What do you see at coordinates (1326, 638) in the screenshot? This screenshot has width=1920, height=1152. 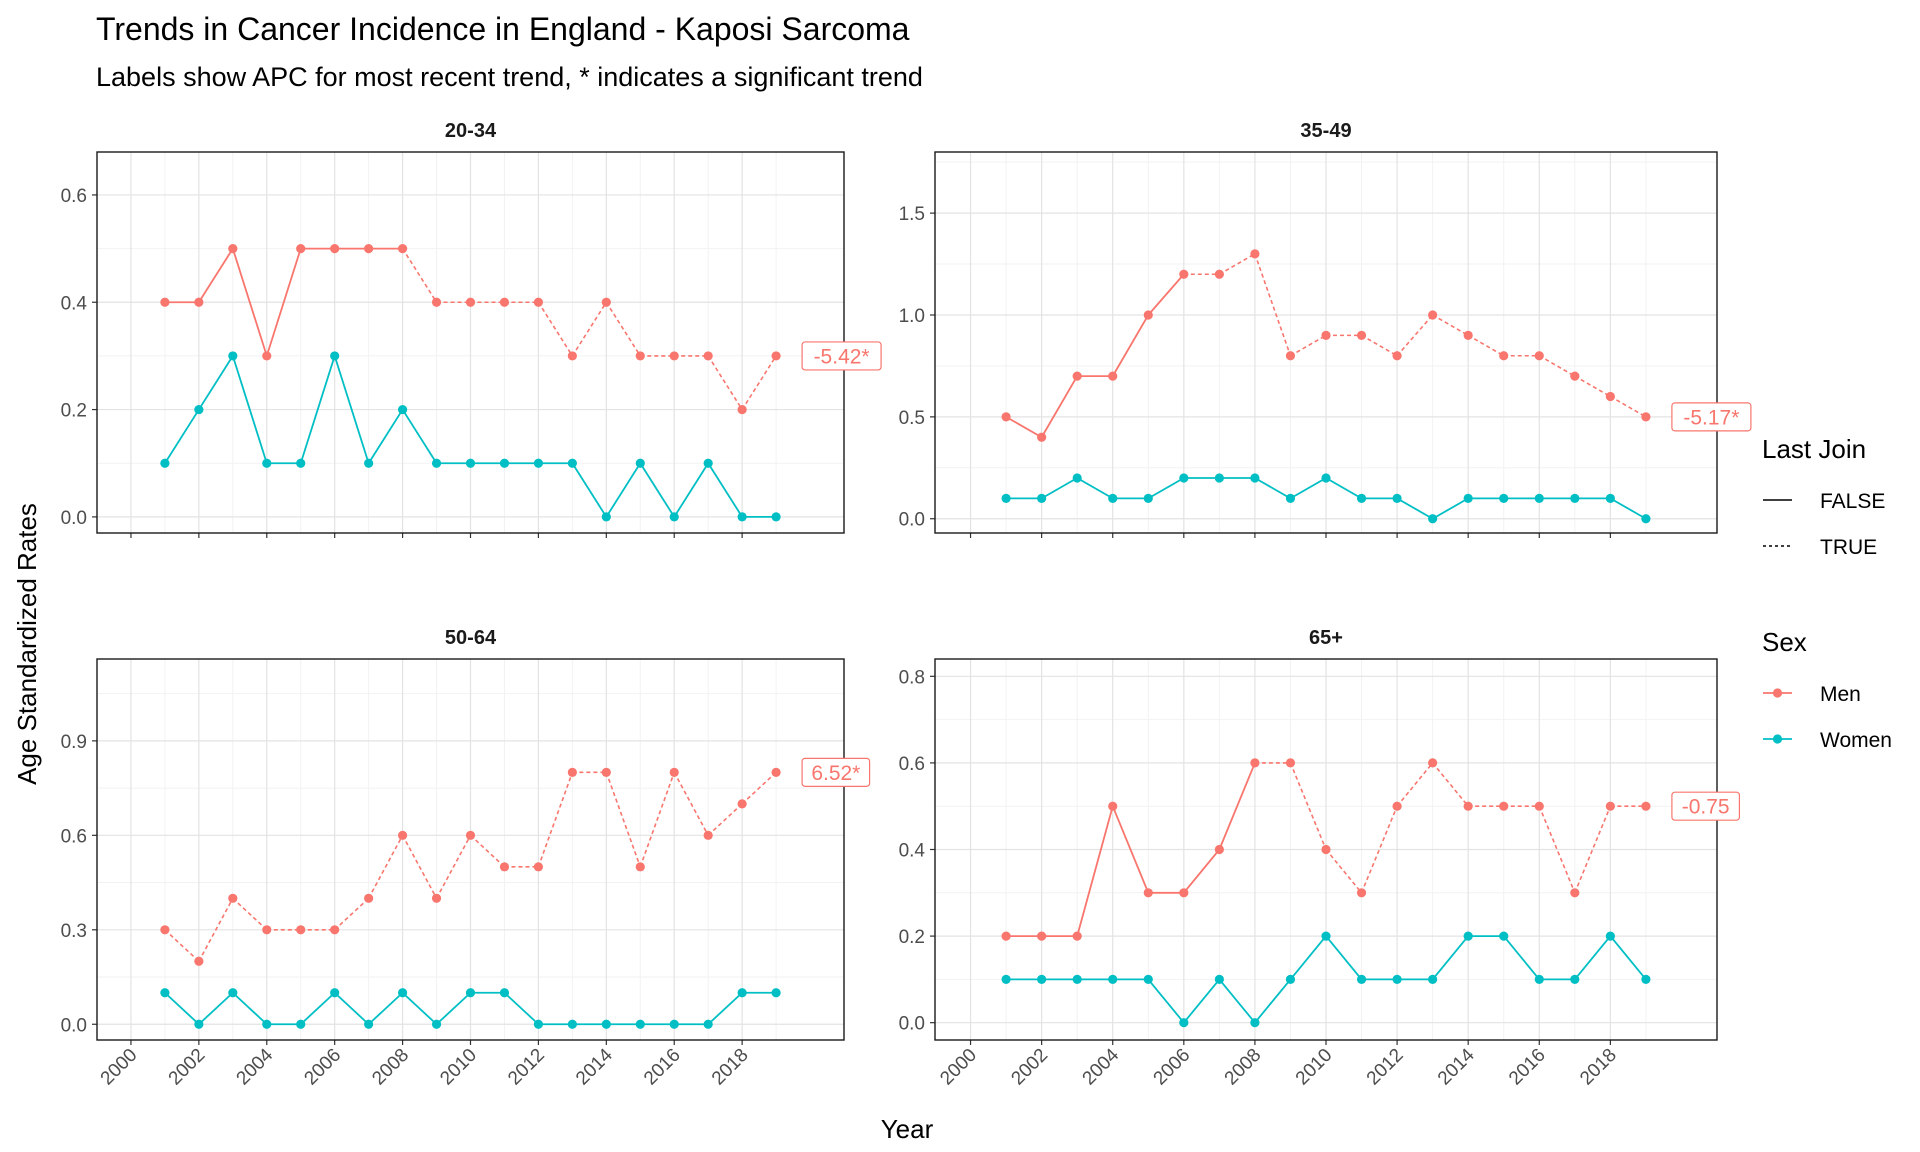 I see `facet-strip-label: 65+` at bounding box center [1326, 638].